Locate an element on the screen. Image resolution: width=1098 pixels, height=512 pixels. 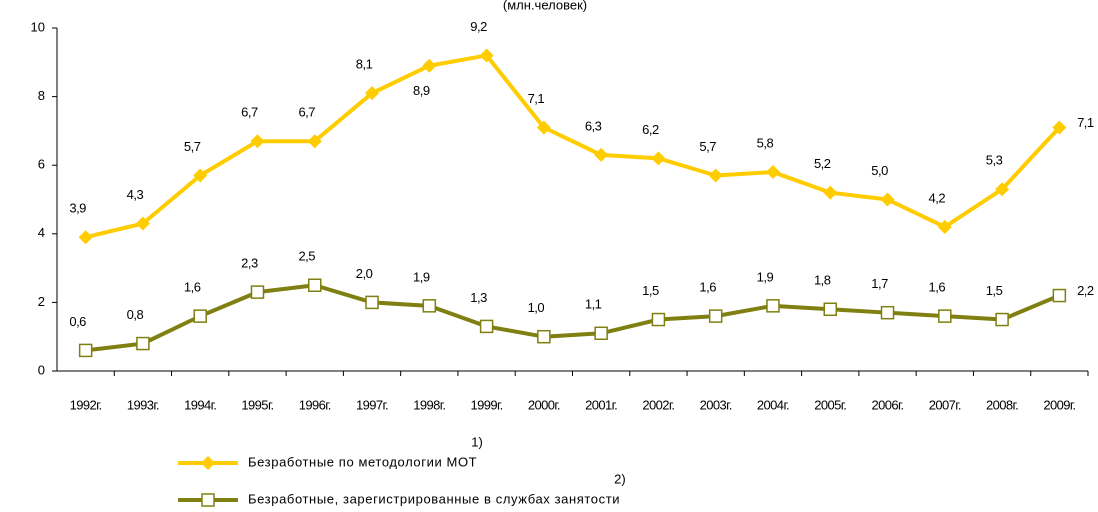
x-tick-label: 2004г. is located at coordinates (773, 404).